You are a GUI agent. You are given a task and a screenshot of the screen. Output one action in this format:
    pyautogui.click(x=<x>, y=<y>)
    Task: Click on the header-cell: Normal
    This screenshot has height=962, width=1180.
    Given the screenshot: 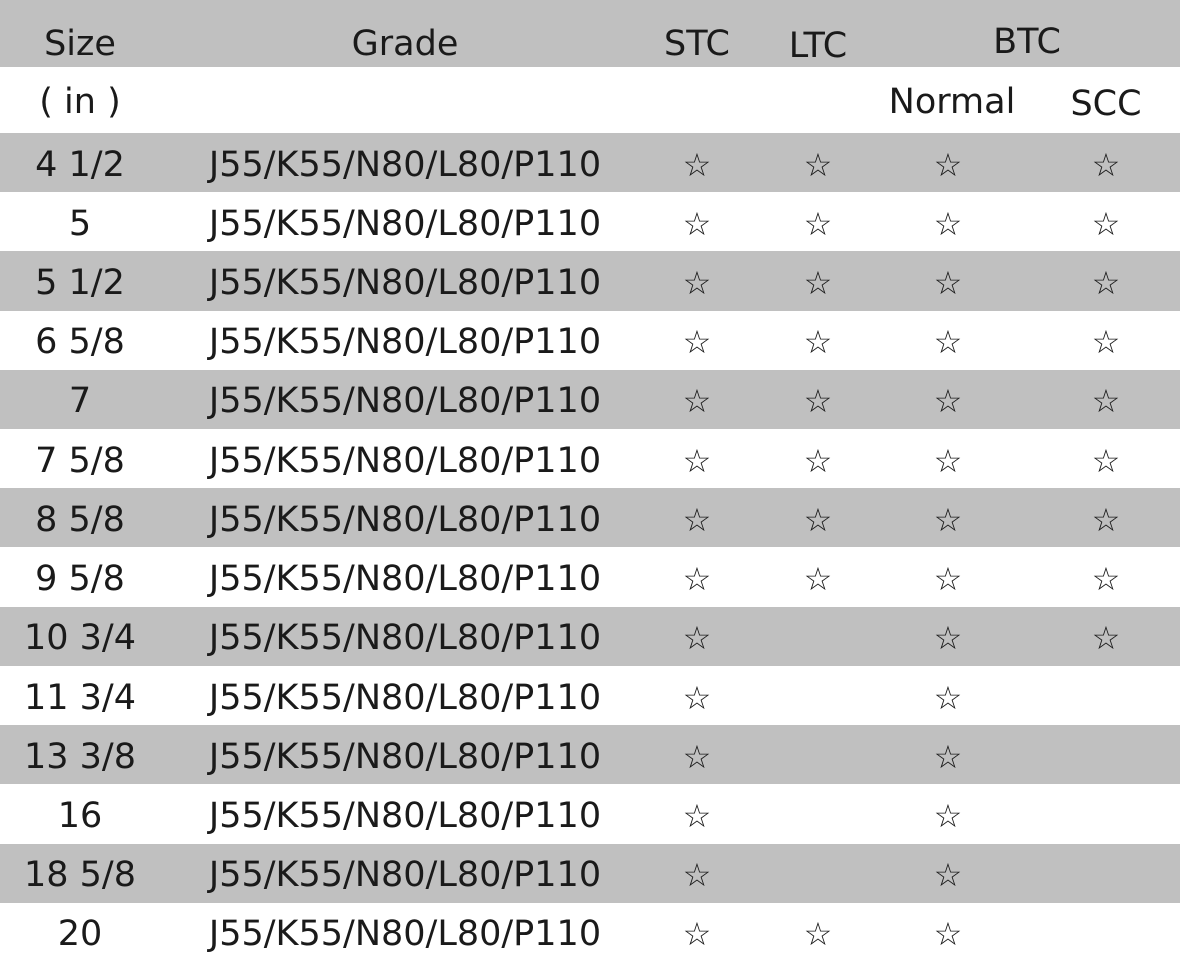 What is the action you would take?
    pyautogui.click(x=952, y=102)
    